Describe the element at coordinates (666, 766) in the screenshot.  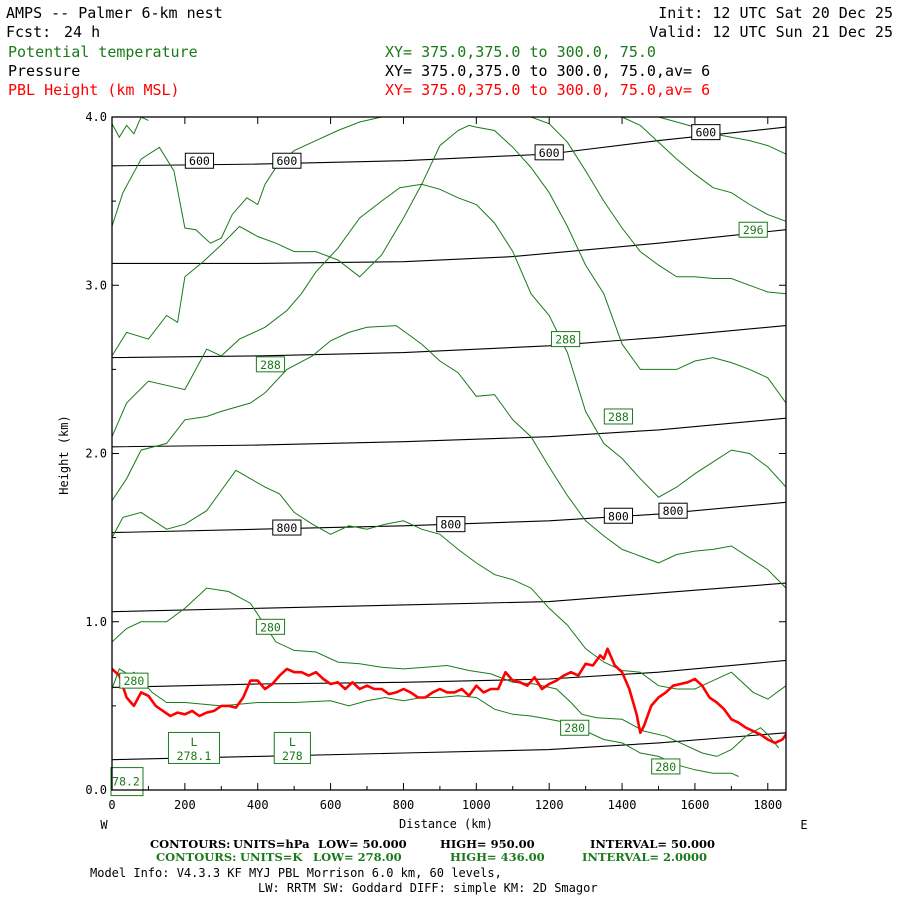
I see `theta-label-3: 280` at that location.